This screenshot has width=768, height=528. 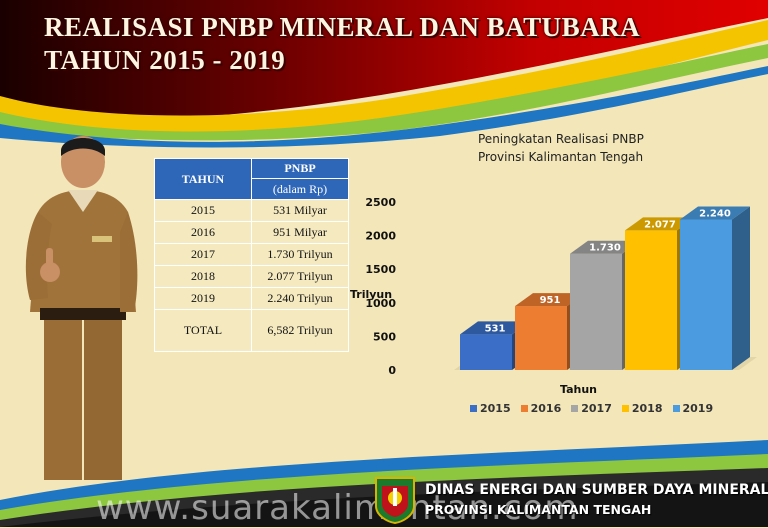 I want to click on legend-label: 2018, so click(x=647, y=408).